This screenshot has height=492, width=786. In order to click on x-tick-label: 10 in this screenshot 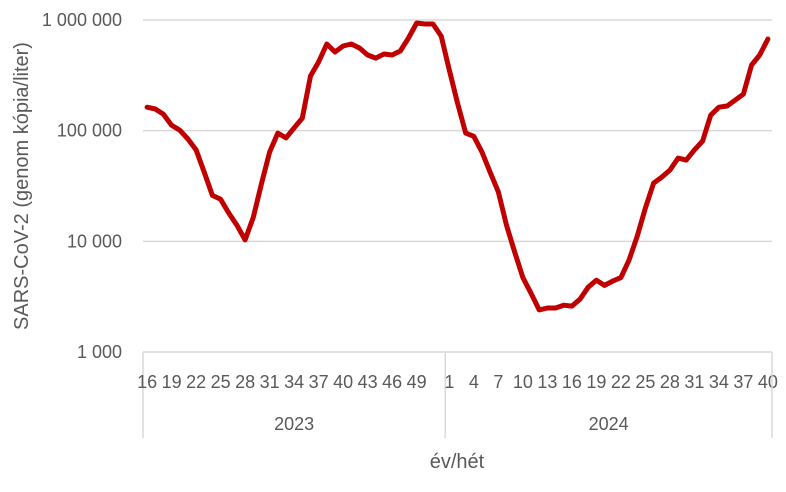, I will do `click(523, 382)`.